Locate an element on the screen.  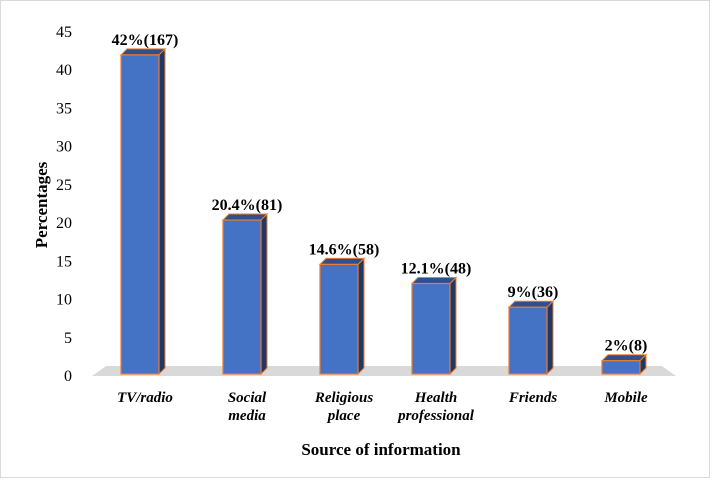
data-label: 12.1%(48) is located at coordinates (436, 269).